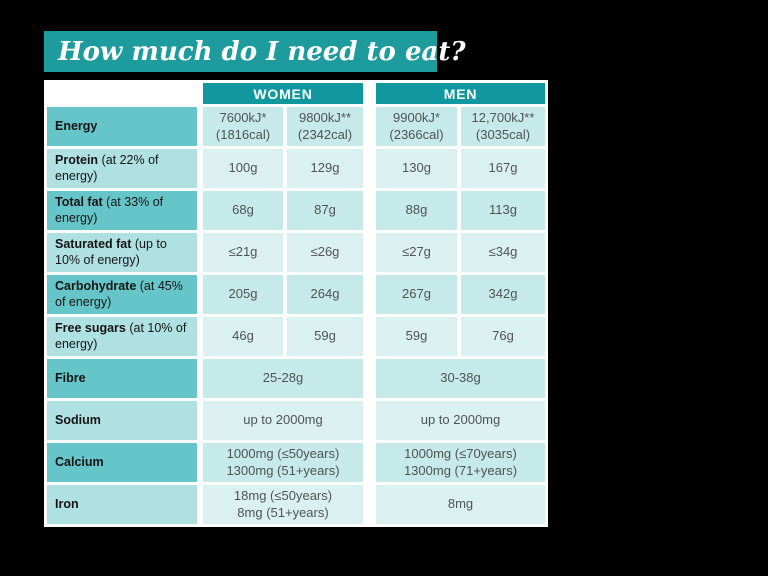 This screenshot has width=768, height=576. What do you see at coordinates (503, 294) in the screenshot?
I see `cell-carbohydrate-men-2: 342g` at bounding box center [503, 294].